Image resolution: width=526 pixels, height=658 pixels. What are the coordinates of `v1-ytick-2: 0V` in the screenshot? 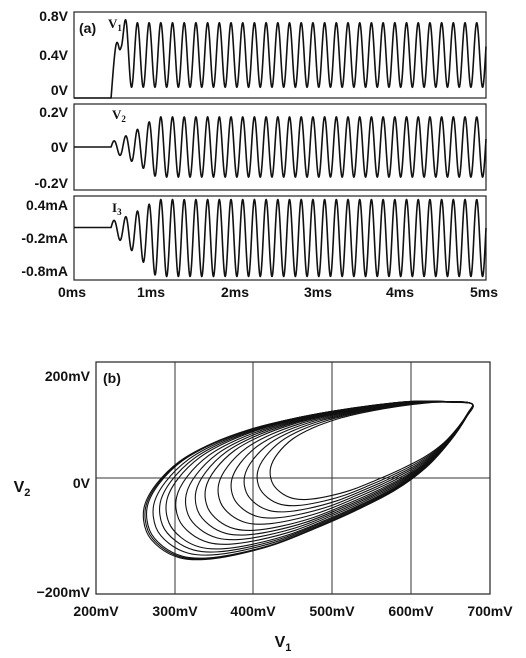 It's located at (60, 90).